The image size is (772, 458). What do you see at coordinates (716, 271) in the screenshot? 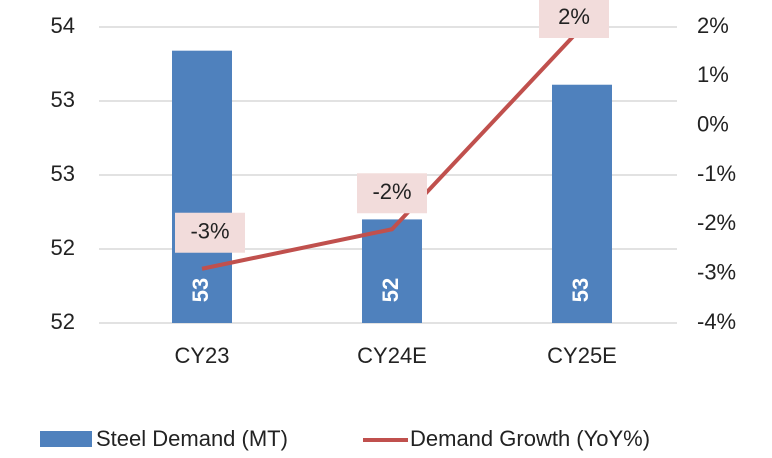
I see `y2-tick-label: -3%` at bounding box center [716, 271].